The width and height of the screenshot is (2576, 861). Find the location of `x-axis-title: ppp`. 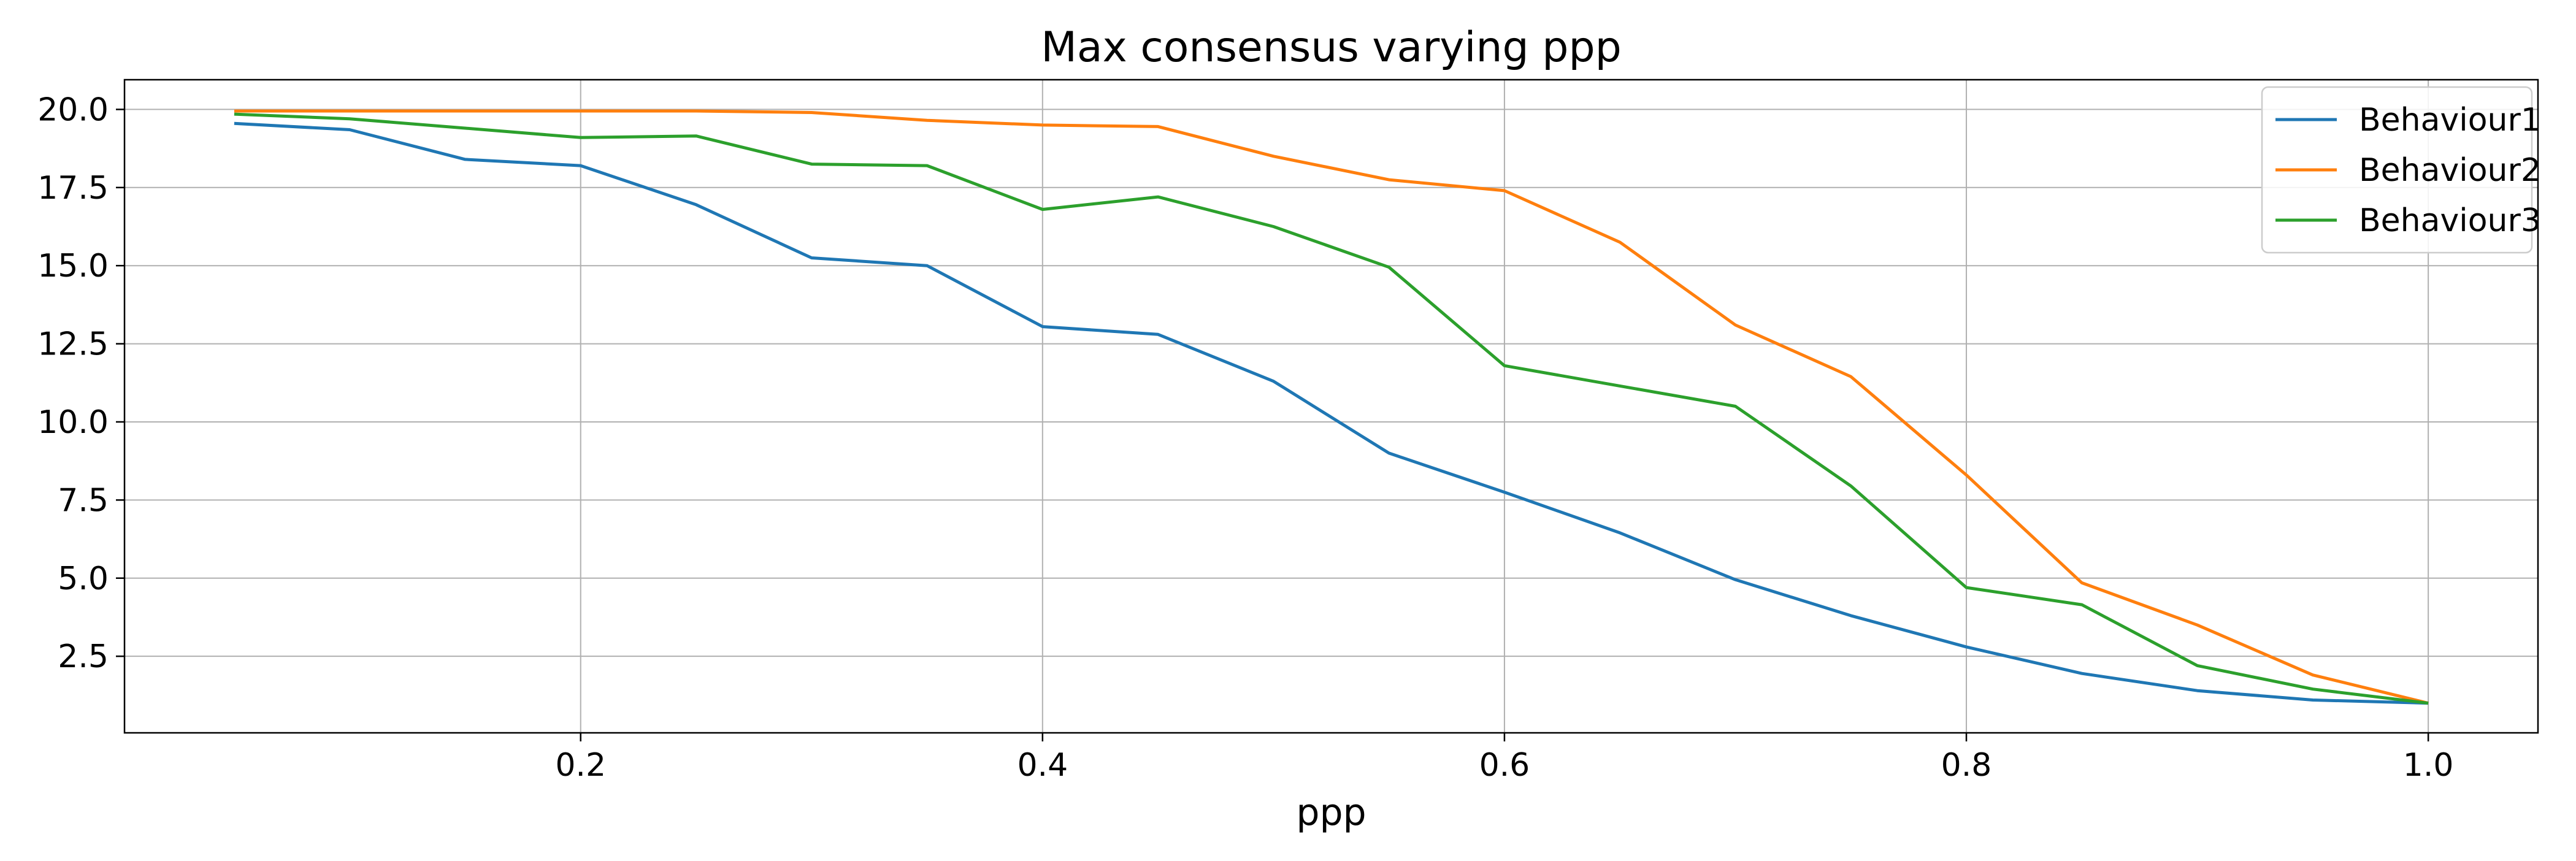

x-axis-title: ppp is located at coordinates (1331, 813).